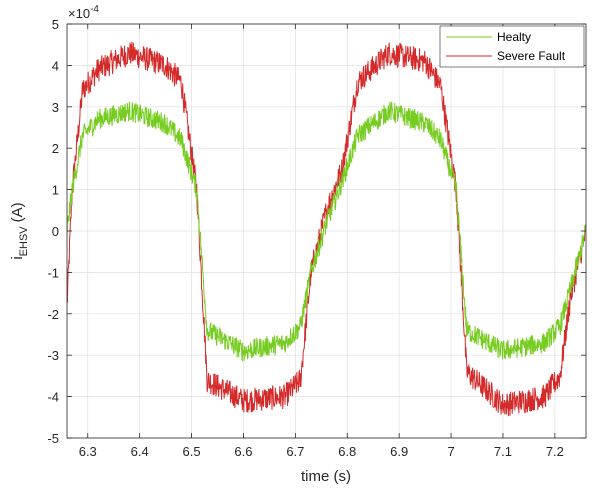  What do you see at coordinates (450, 451) in the screenshot?
I see `x-tick-label: 7` at bounding box center [450, 451].